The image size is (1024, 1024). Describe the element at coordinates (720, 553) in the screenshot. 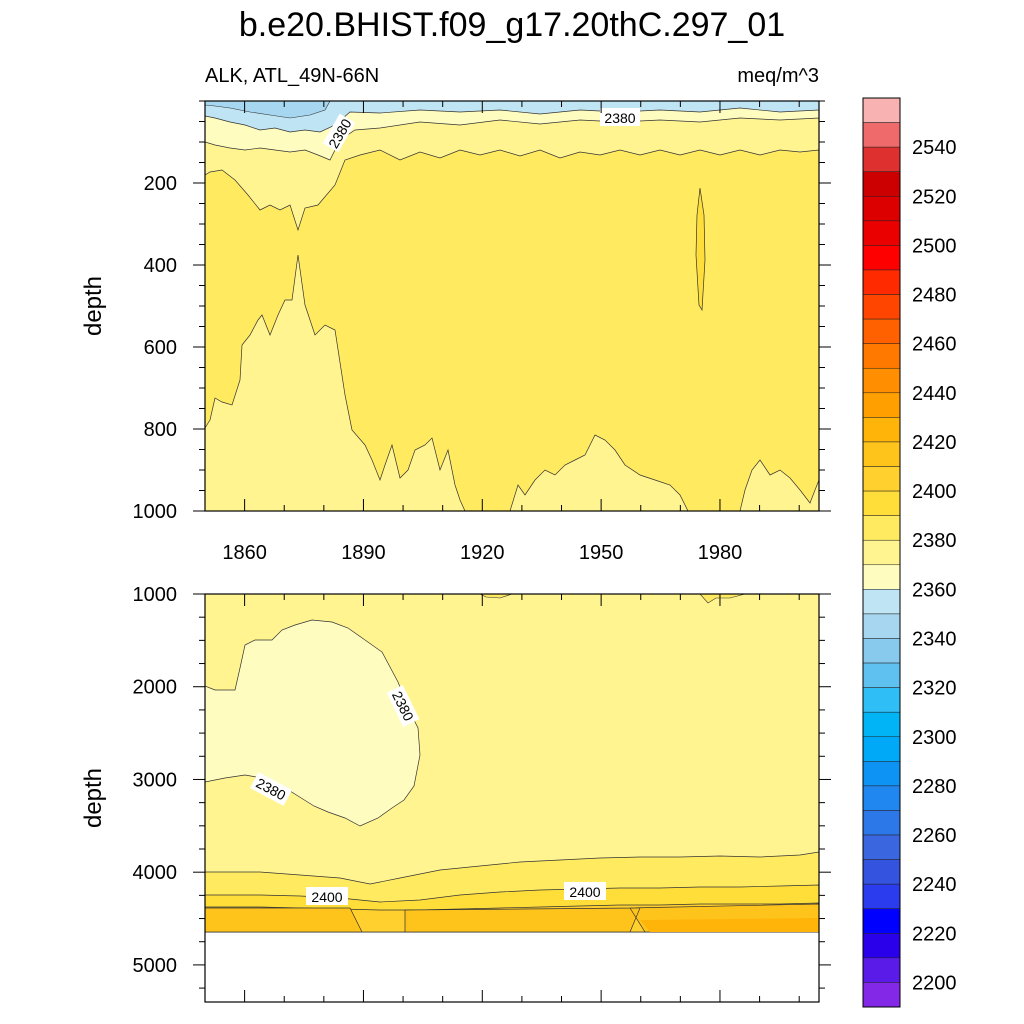

I see `x-tick-label: 1980` at that location.